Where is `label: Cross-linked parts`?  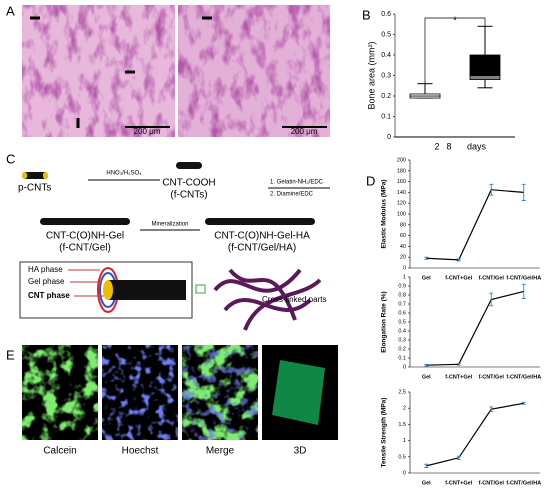 label: Cross-linked parts is located at coordinates (294, 299).